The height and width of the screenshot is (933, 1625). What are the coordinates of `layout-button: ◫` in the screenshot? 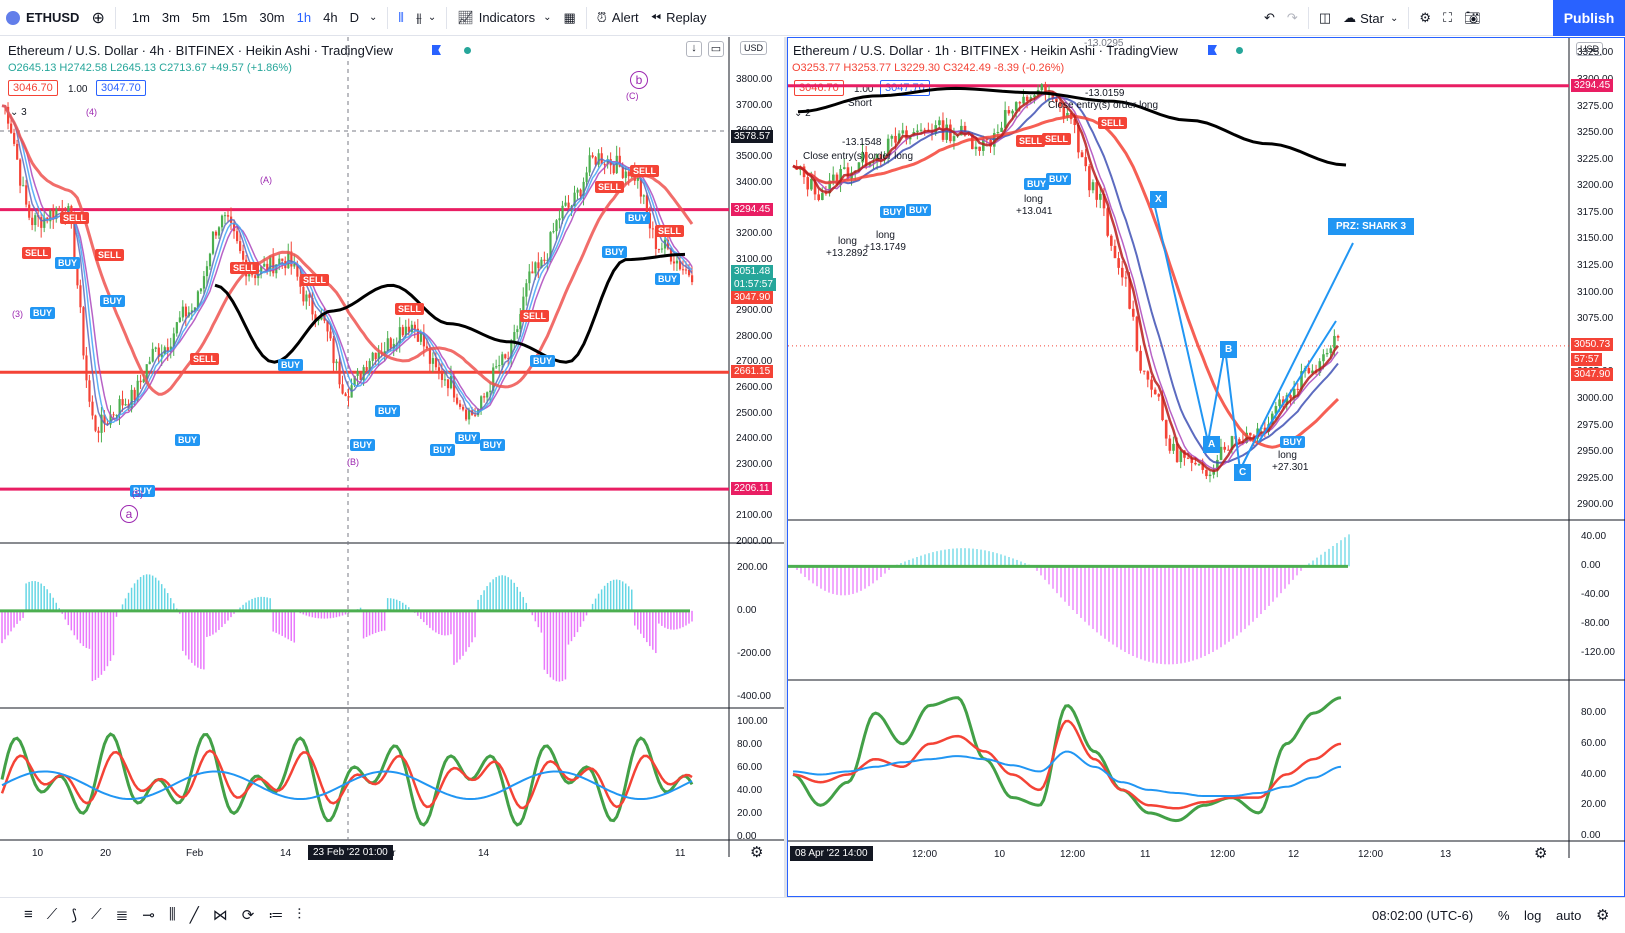 It's located at (1325, 18).